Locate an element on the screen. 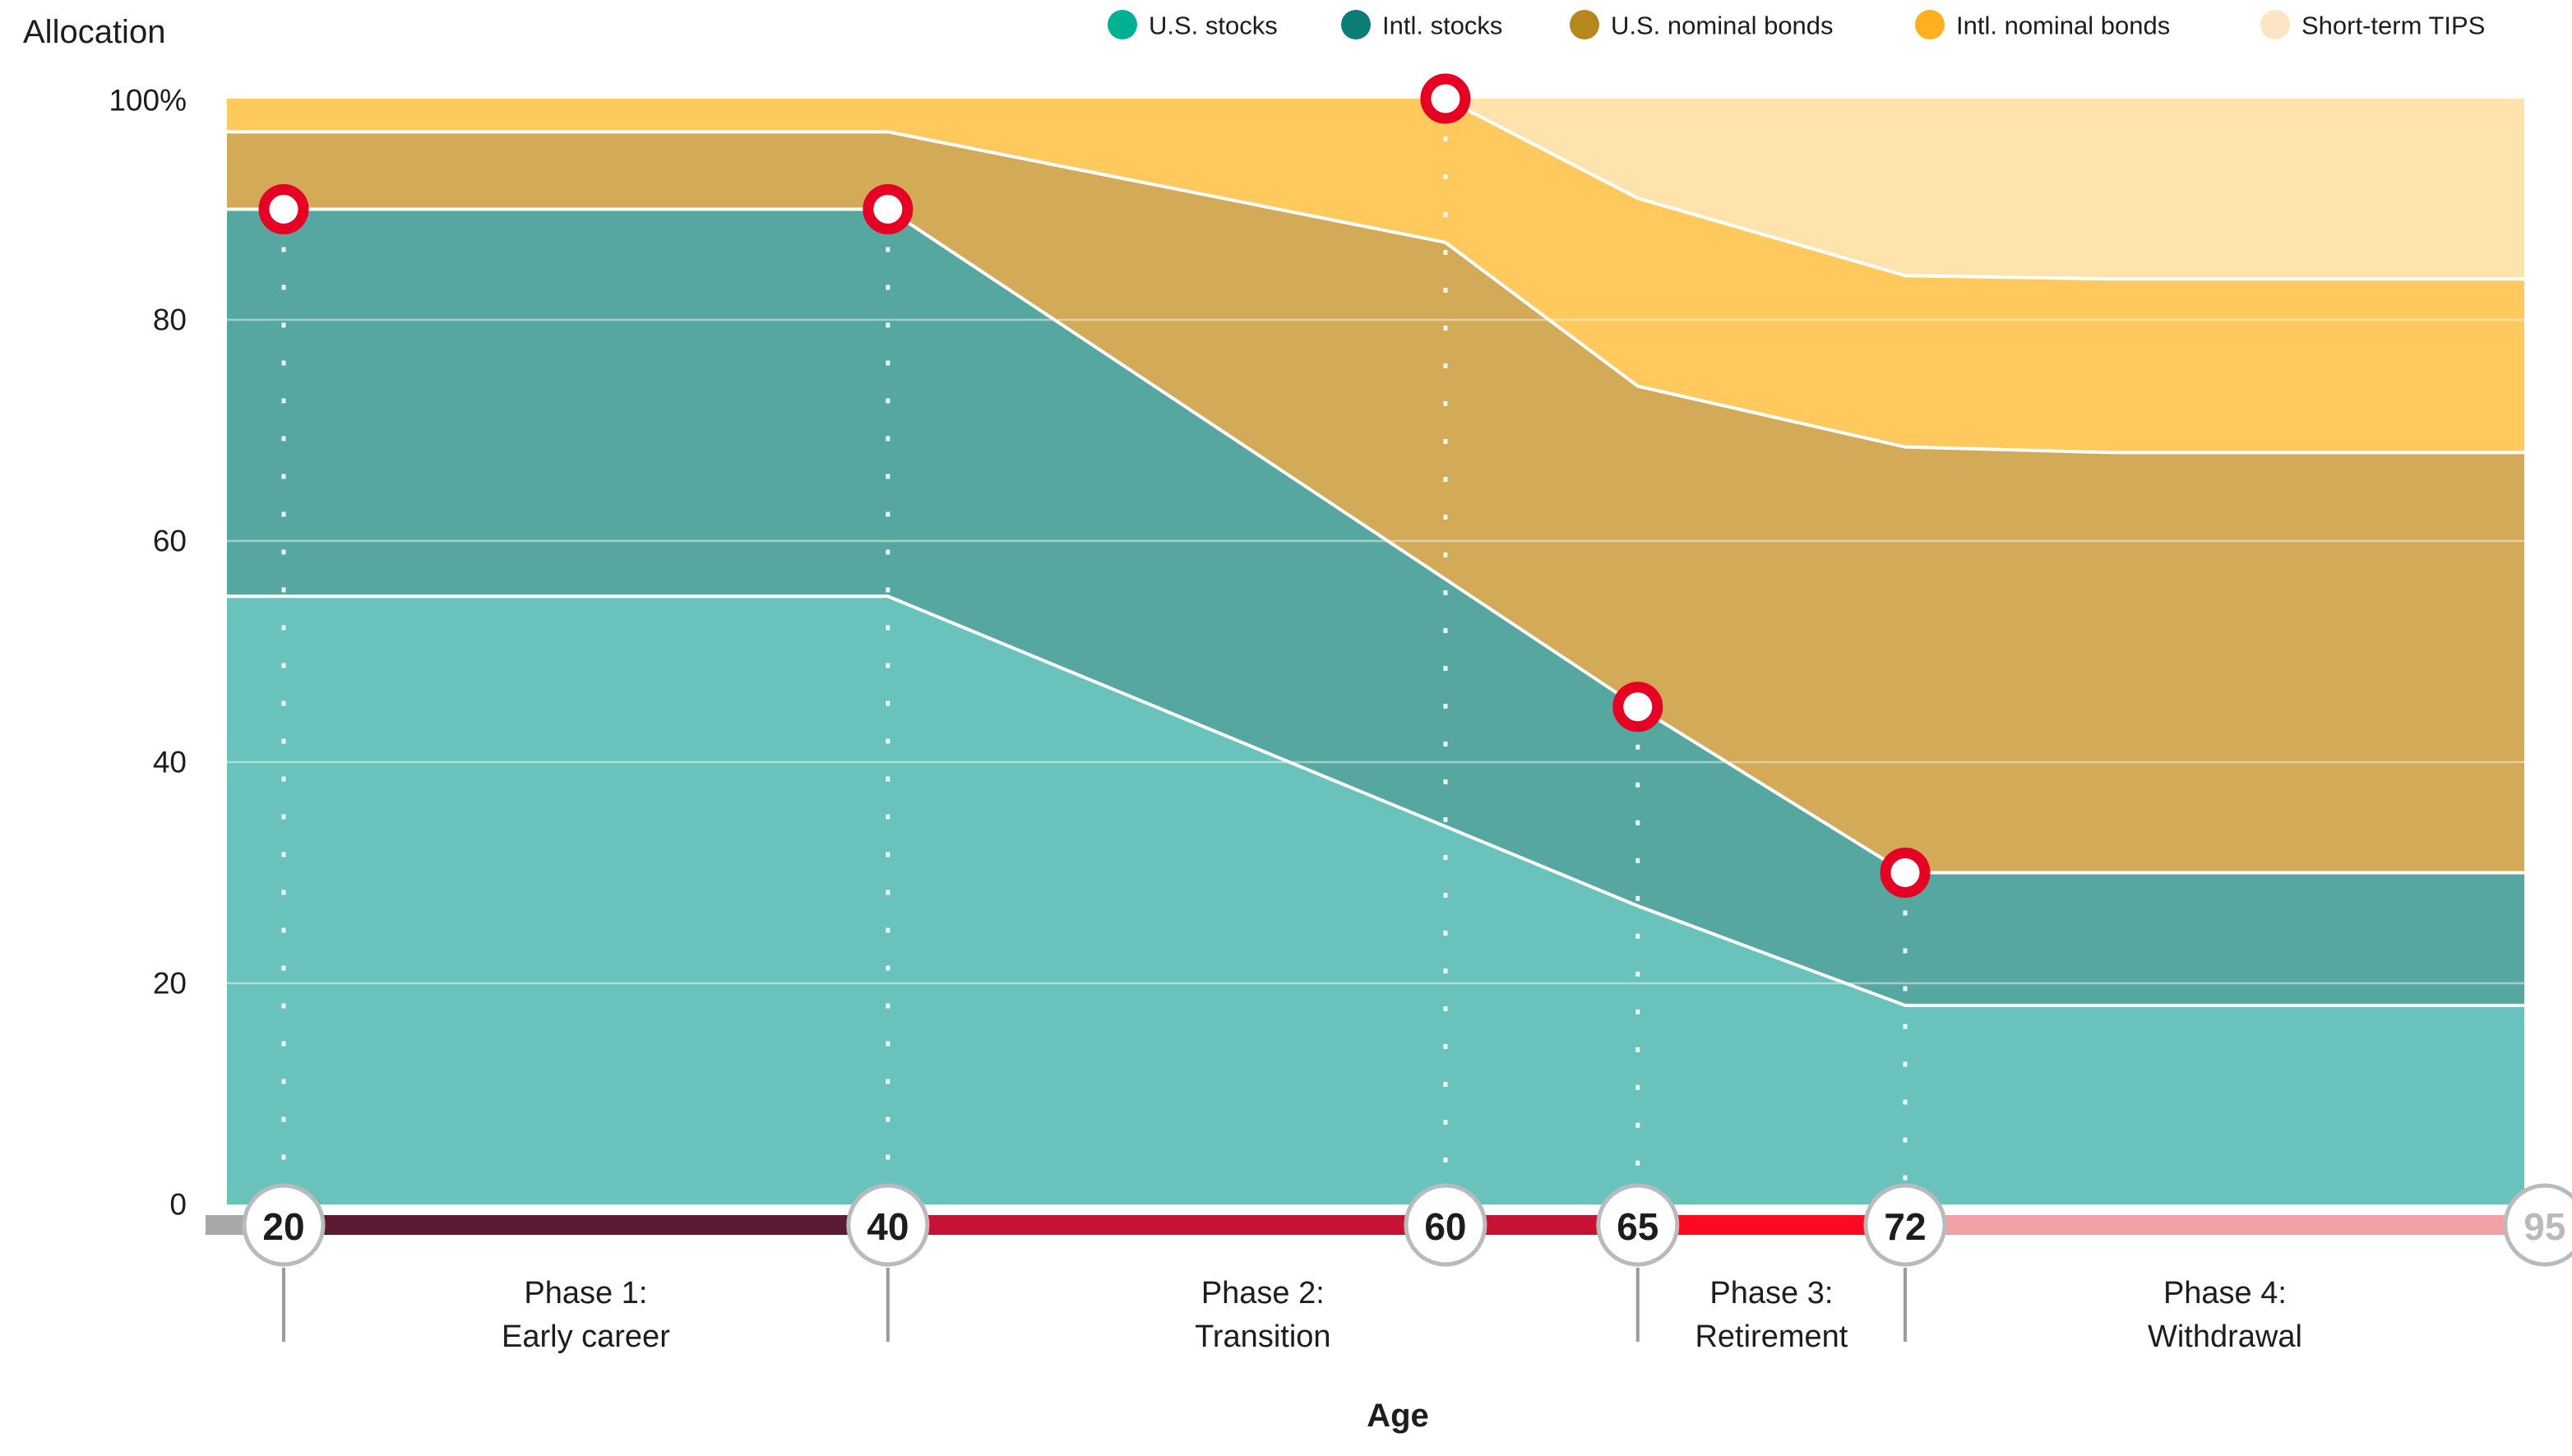 This screenshot has width=2572, height=1456. age-axis-bar is located at coordinates (1377, 1225).